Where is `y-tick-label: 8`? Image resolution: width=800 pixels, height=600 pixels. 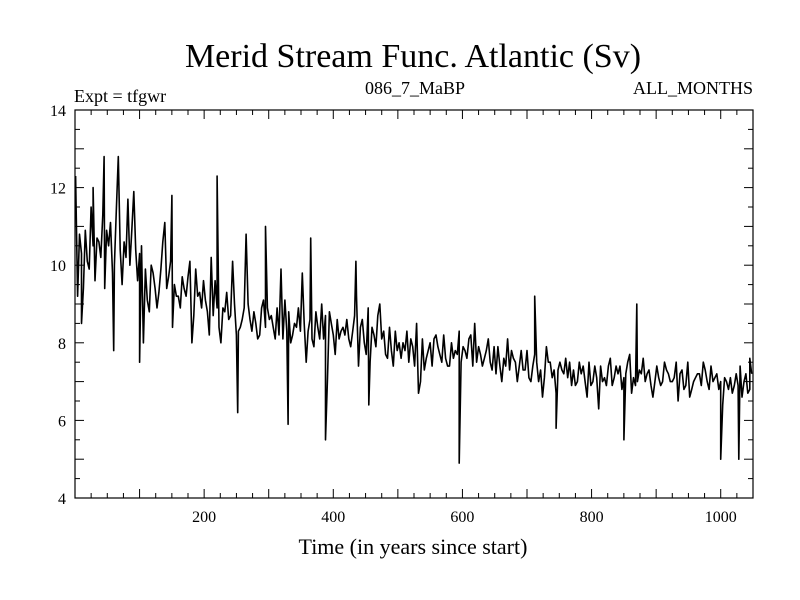 y-tick-label: 8 is located at coordinates (62, 344).